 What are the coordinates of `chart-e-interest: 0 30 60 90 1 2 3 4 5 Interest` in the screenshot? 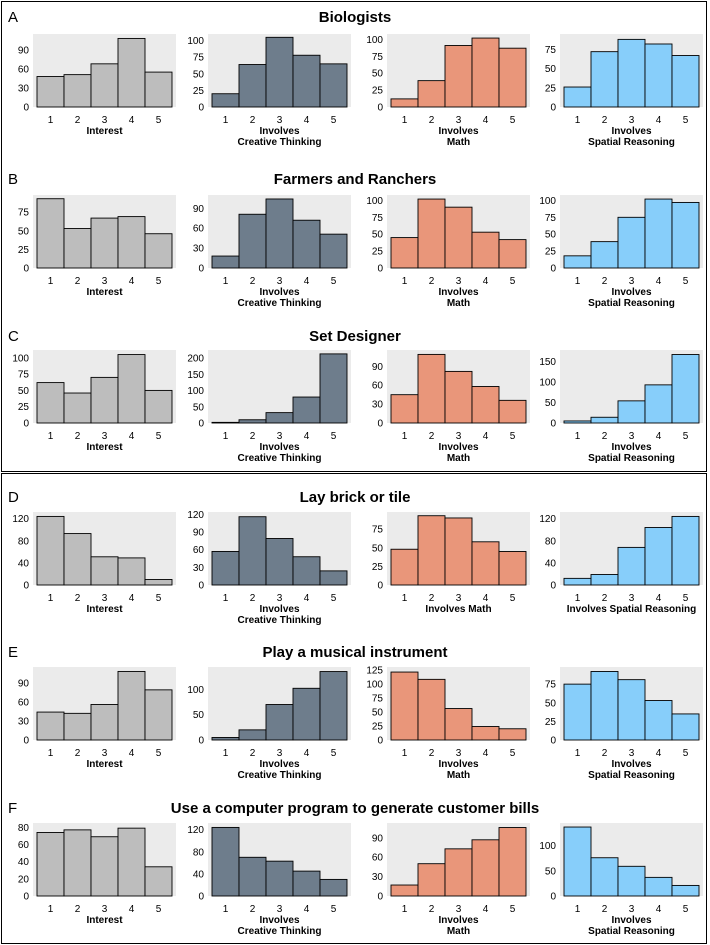 It's located at (97, 718).